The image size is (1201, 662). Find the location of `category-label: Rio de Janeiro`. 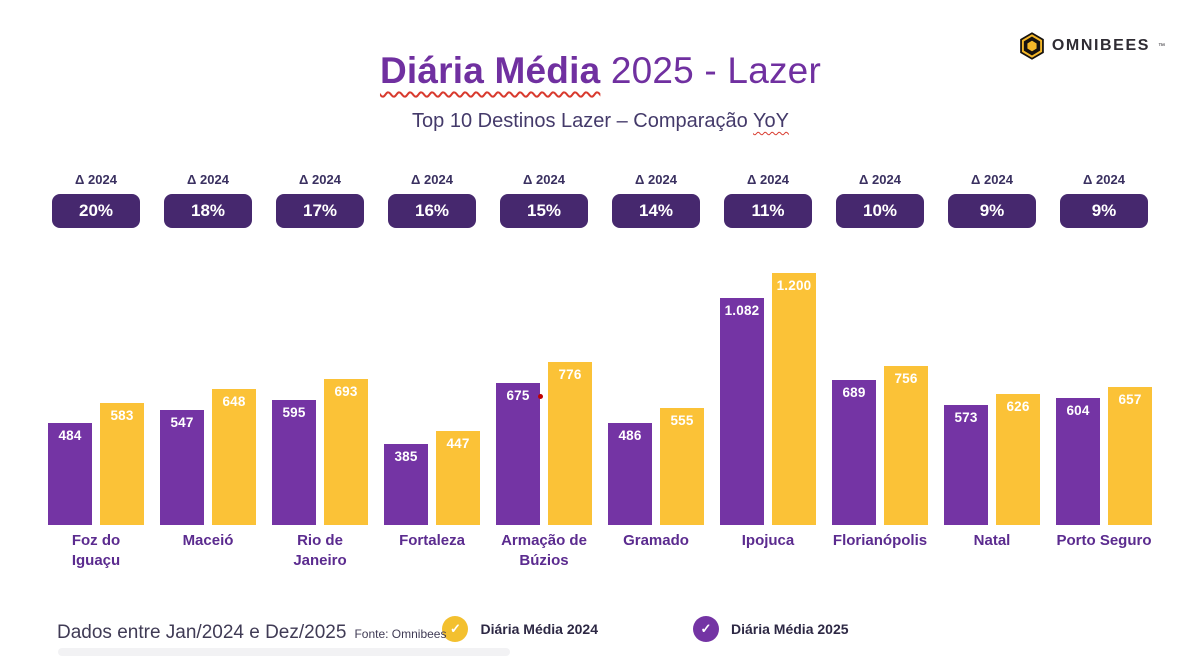

category-label: Rio de Janeiro is located at coordinates (320, 550).